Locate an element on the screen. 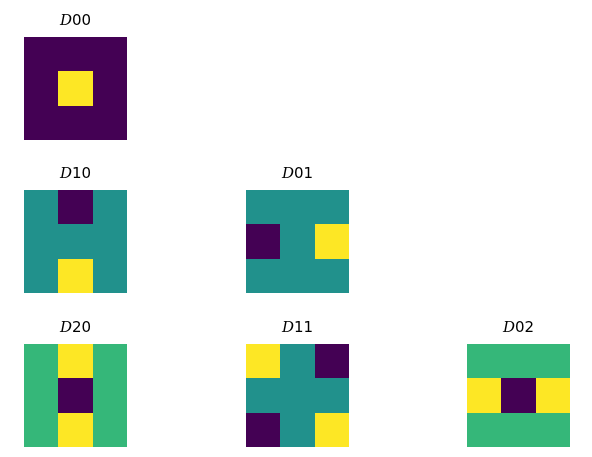  panel-title-d10-suffix: 10 is located at coordinates (81, 173).